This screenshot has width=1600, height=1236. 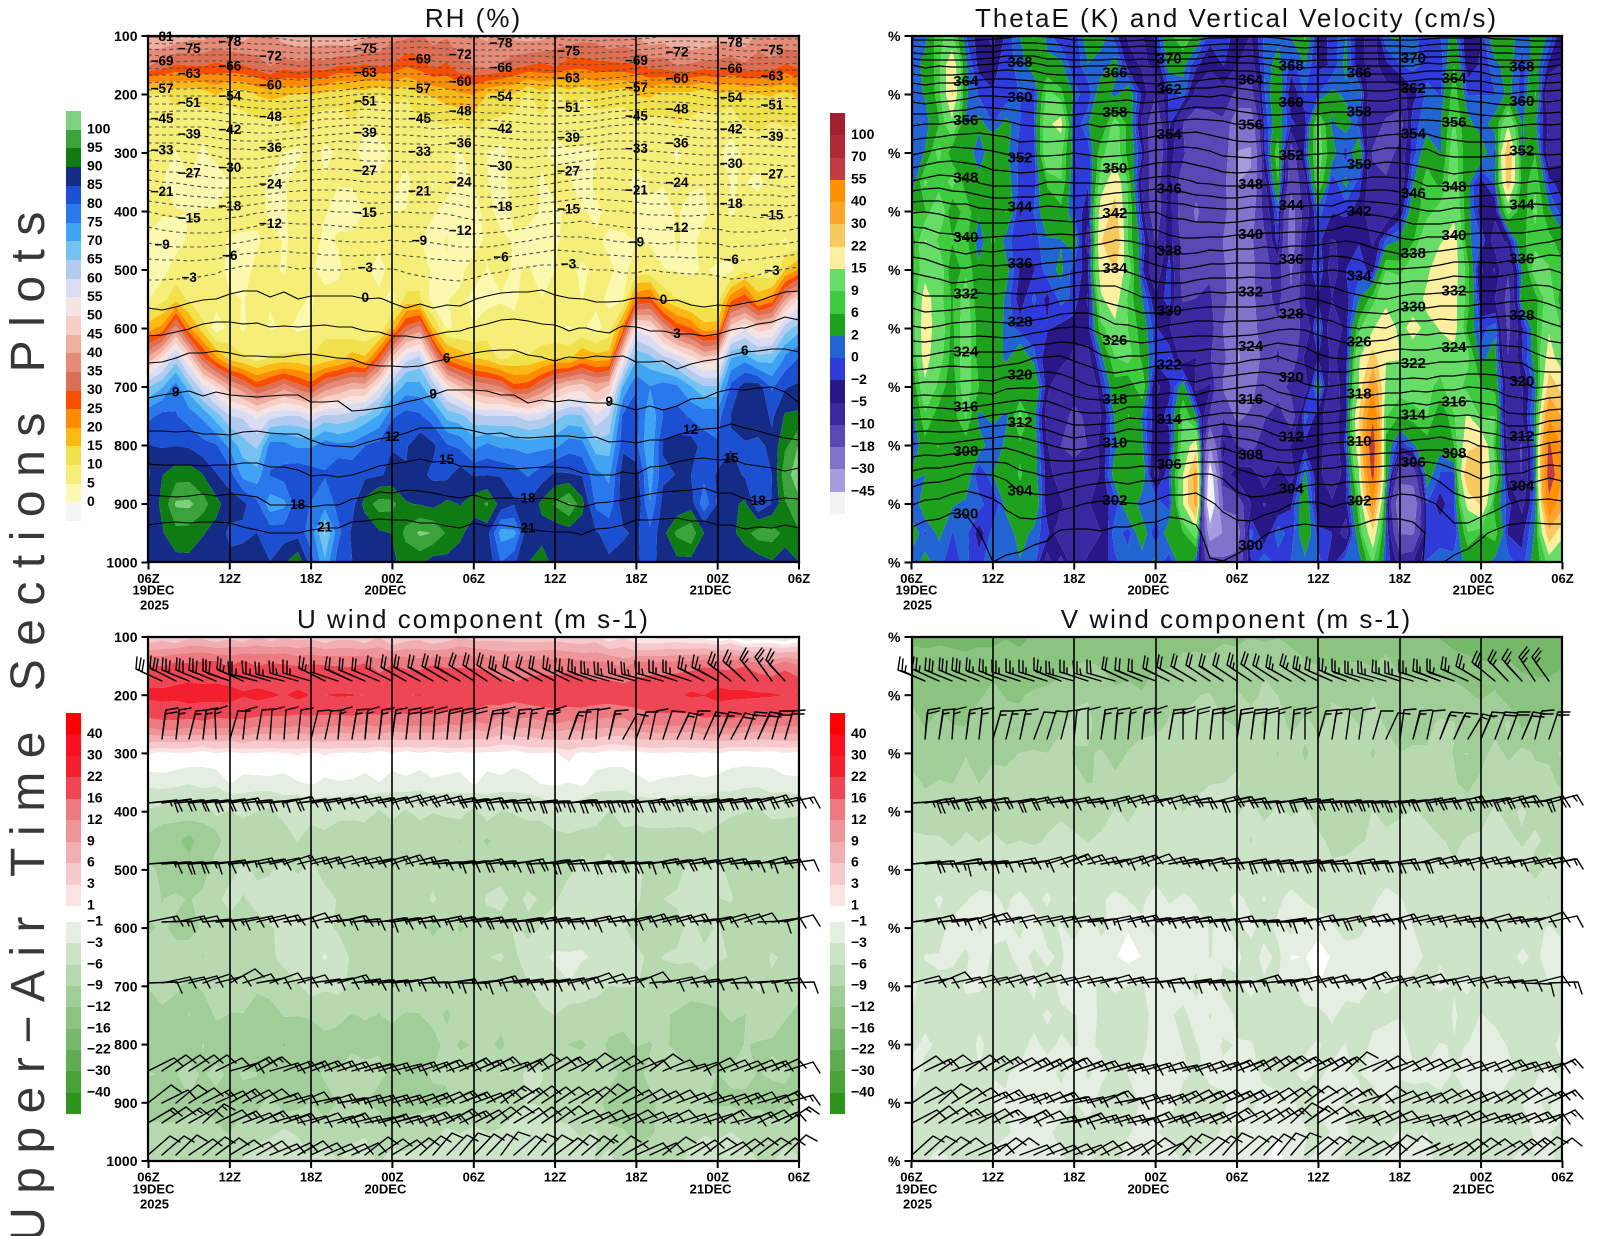 I want to click on svg-text: 364, so click(x=966, y=81).